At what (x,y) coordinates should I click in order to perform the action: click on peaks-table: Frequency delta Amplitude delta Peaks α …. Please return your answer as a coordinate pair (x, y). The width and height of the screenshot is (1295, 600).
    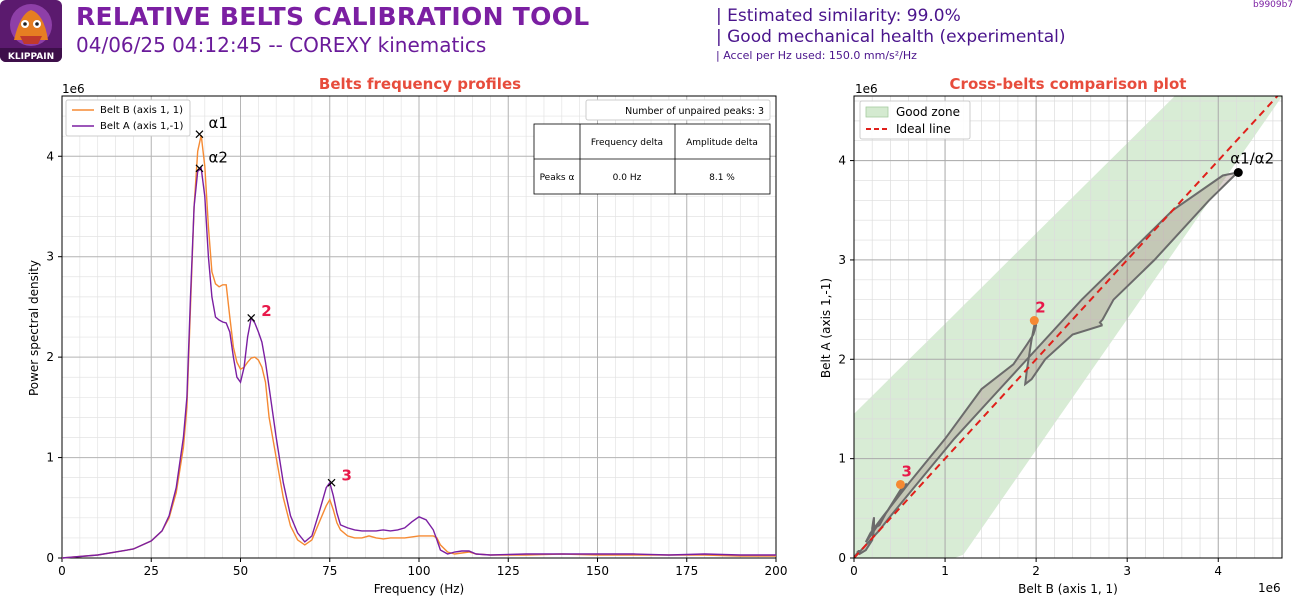
    Looking at the image, I should click on (652, 159).